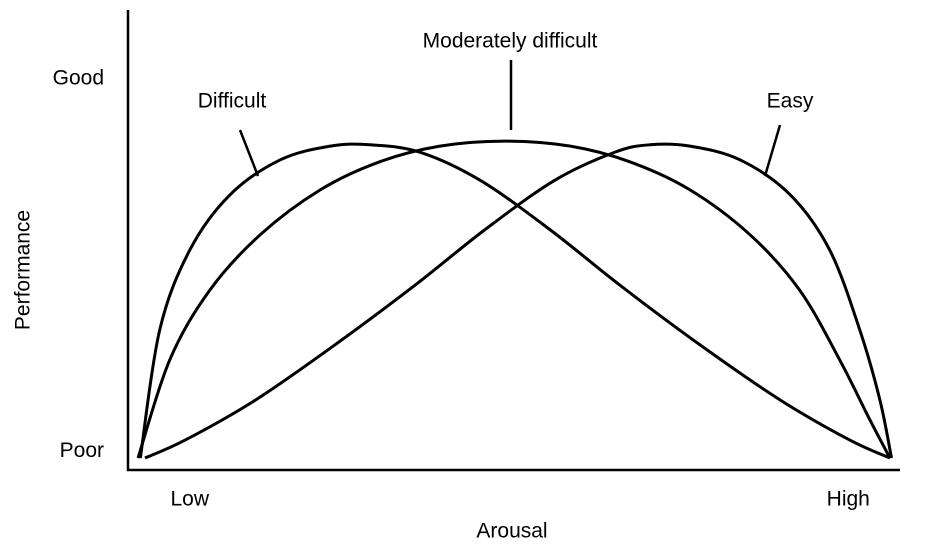 The width and height of the screenshot is (934, 546). I want to click on x-axis-title: Arousal, so click(511, 531).